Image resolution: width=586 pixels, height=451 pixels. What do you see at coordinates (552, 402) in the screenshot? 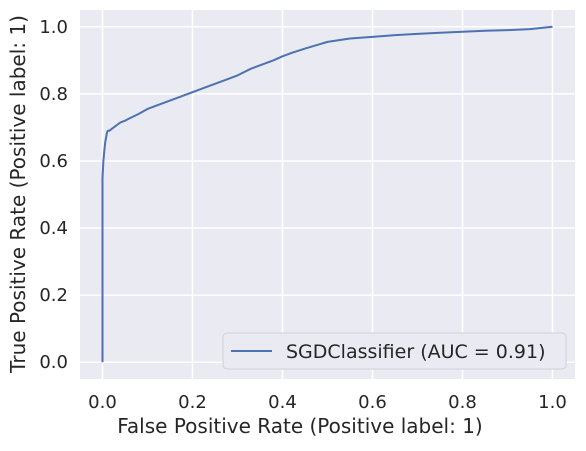
I see `x-tick-label: 1.0` at bounding box center [552, 402].